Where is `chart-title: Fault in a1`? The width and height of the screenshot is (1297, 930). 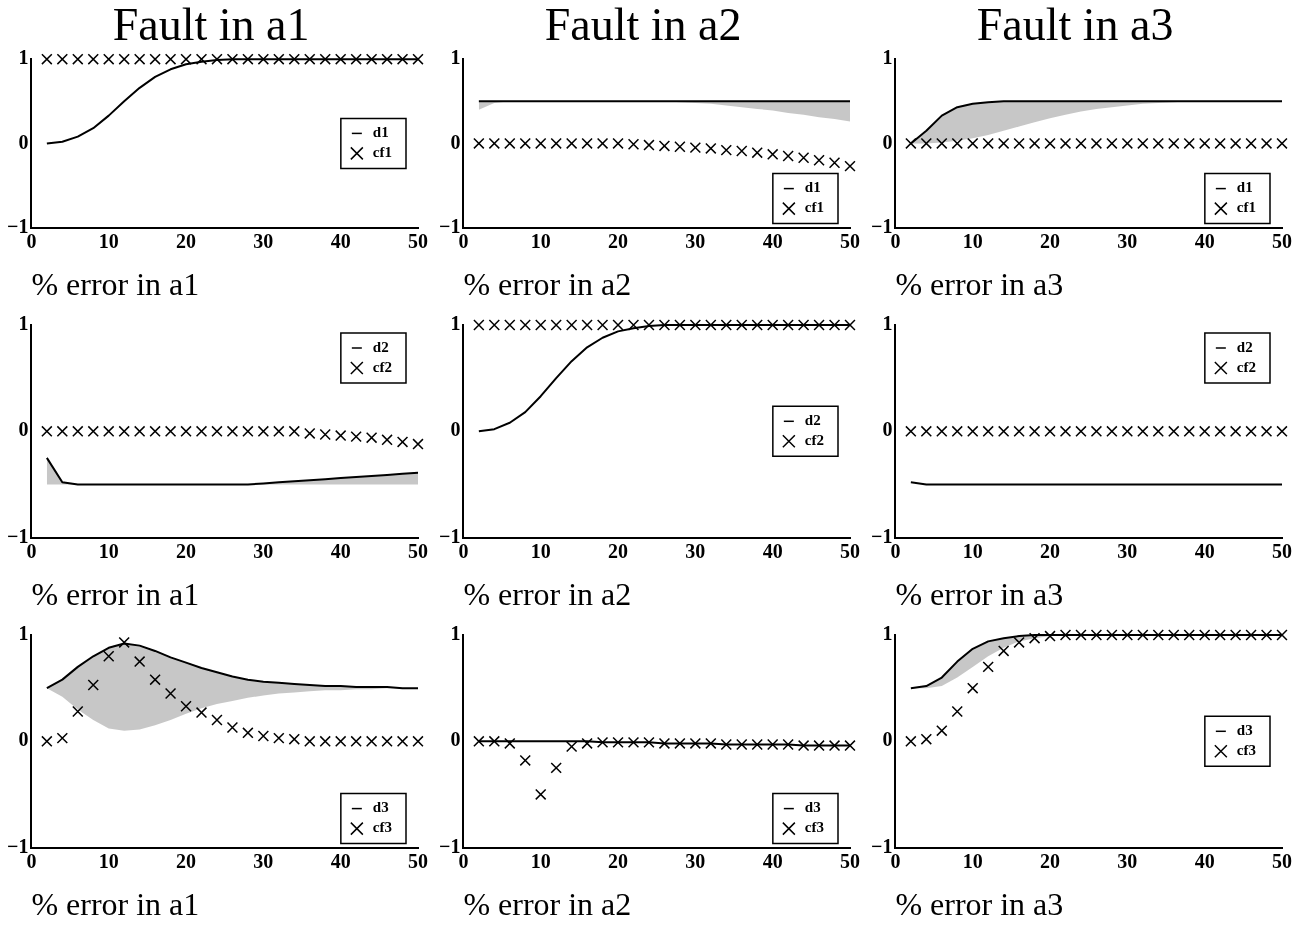 chart-title: Fault in a1 is located at coordinates (211, 25).